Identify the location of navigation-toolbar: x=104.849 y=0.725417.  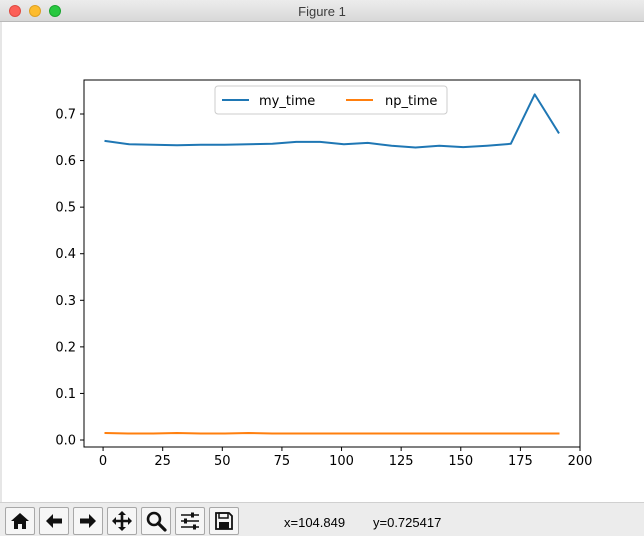
(322, 519).